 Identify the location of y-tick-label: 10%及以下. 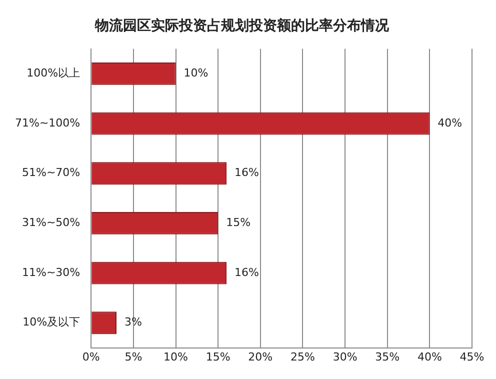
(51, 322).